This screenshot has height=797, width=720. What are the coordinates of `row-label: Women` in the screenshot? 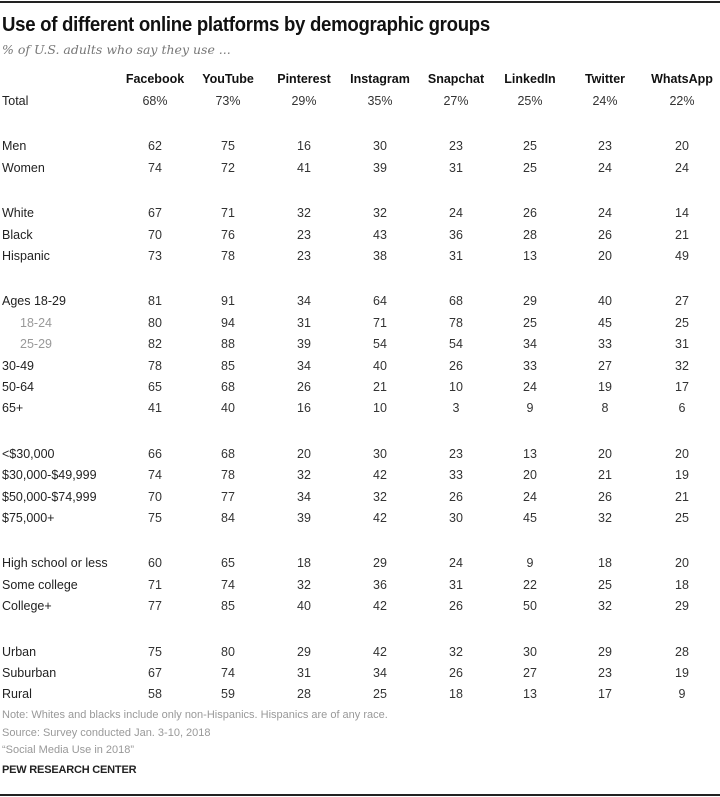 It's located at (23, 167).